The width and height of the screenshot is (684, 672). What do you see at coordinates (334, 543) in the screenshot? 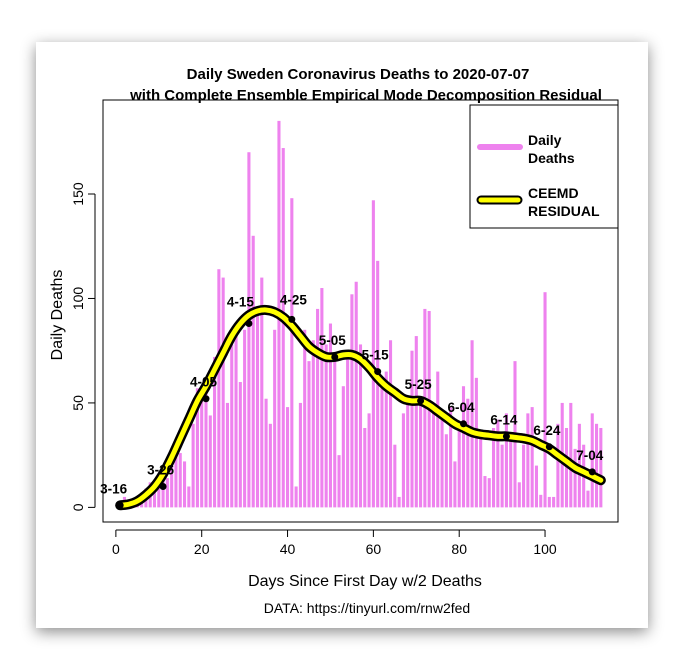
I see `x-axis: 0 20 40 60 80 100` at bounding box center [334, 543].